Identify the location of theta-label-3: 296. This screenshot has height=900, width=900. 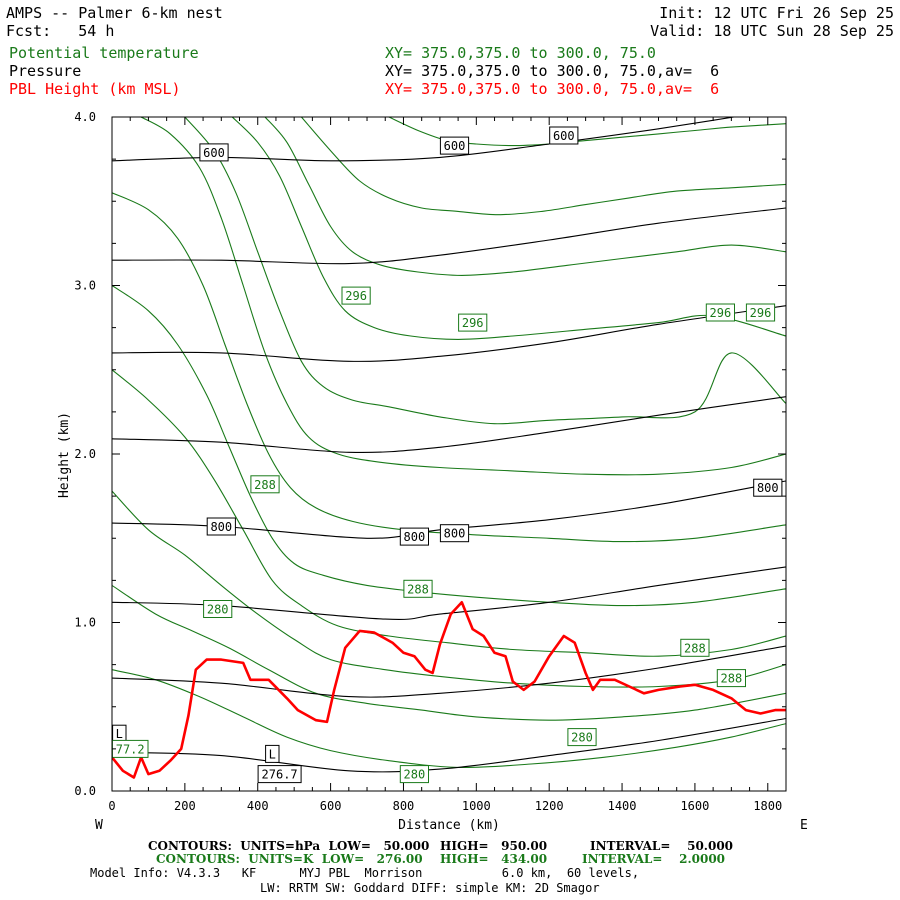
(761, 313).